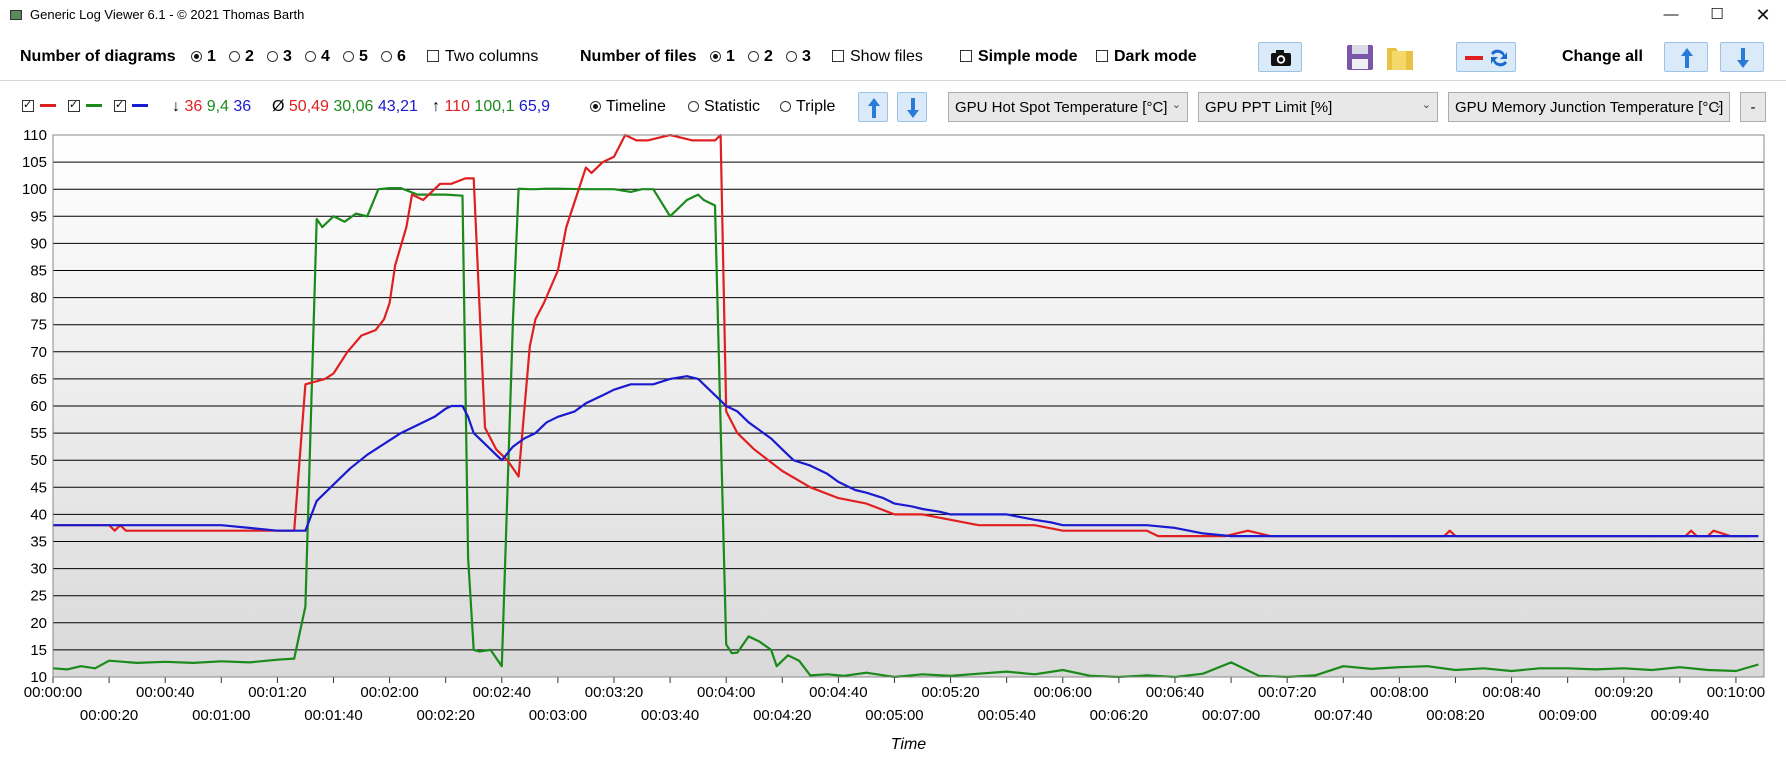  What do you see at coordinates (502, 692) in the screenshot?
I see `x-tick-label: 00:02:40` at bounding box center [502, 692].